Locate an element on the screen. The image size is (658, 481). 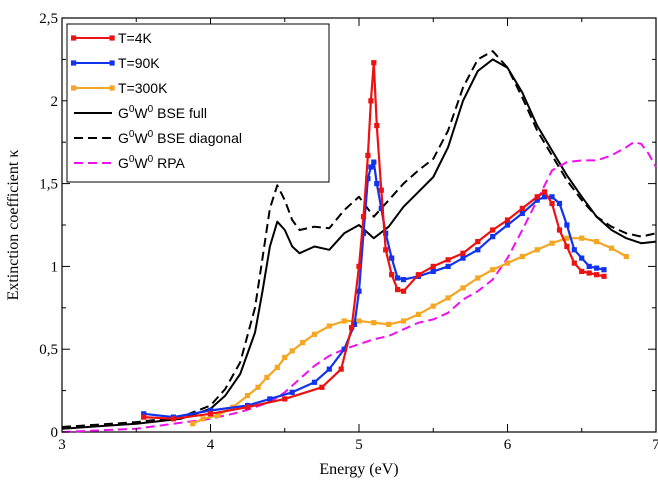
legend-label: G0W0 RPA is located at coordinates (152, 162).